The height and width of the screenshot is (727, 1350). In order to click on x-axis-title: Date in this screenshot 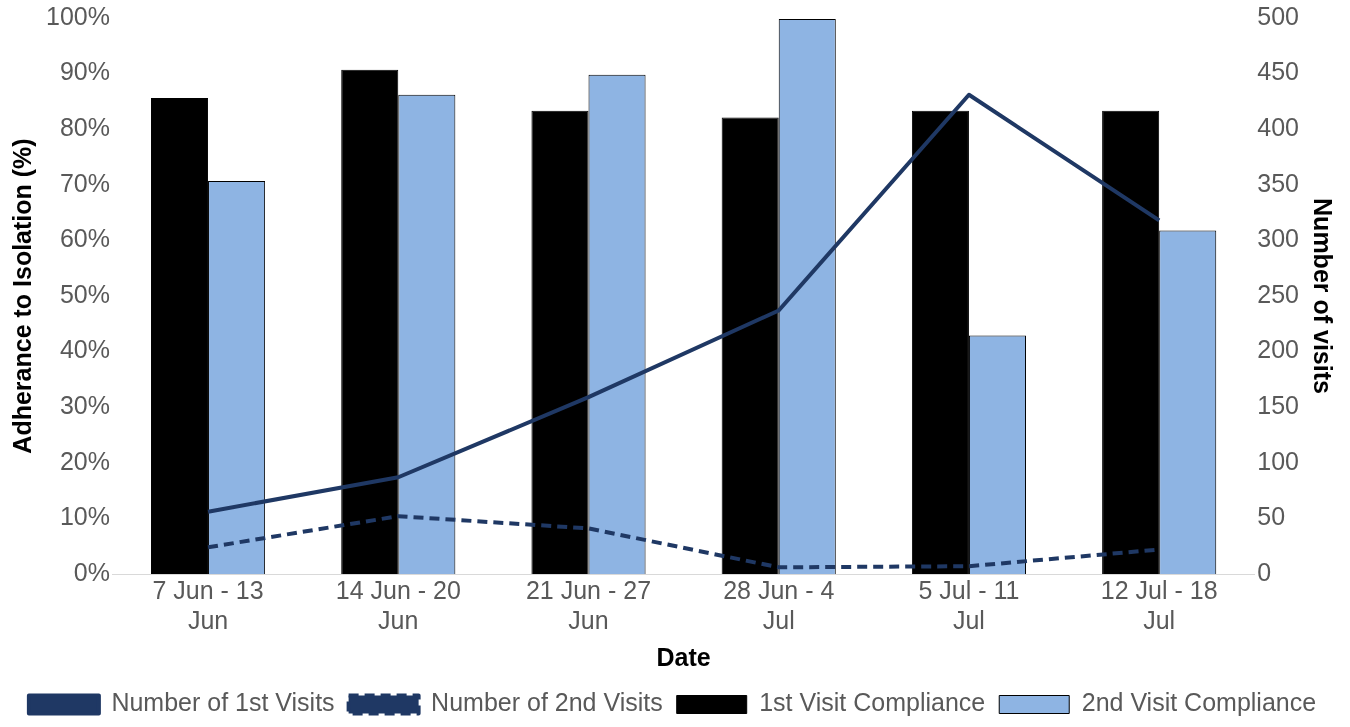, I will do `click(683, 656)`.